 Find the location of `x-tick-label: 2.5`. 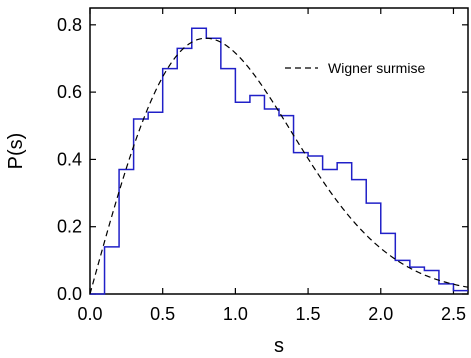

x-tick-label: 2.5 is located at coordinates (453, 314).